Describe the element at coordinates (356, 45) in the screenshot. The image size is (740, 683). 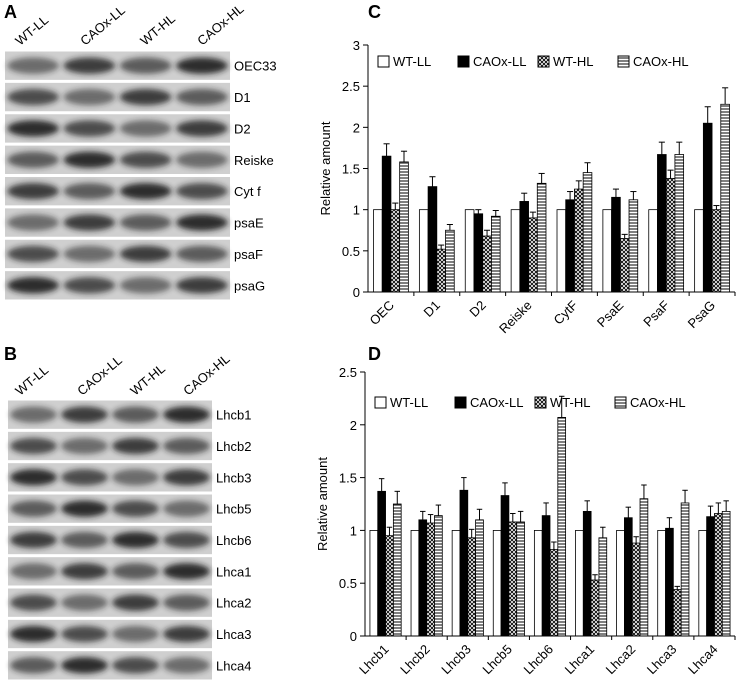
I see `y-tick-label: 3` at that location.